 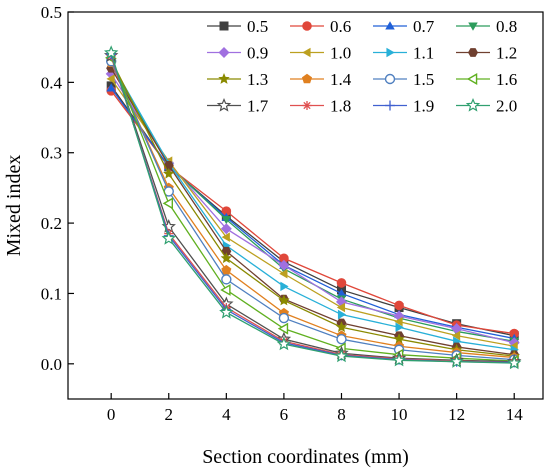 I want to click on x-tick-label: 10, so click(x=399, y=414).